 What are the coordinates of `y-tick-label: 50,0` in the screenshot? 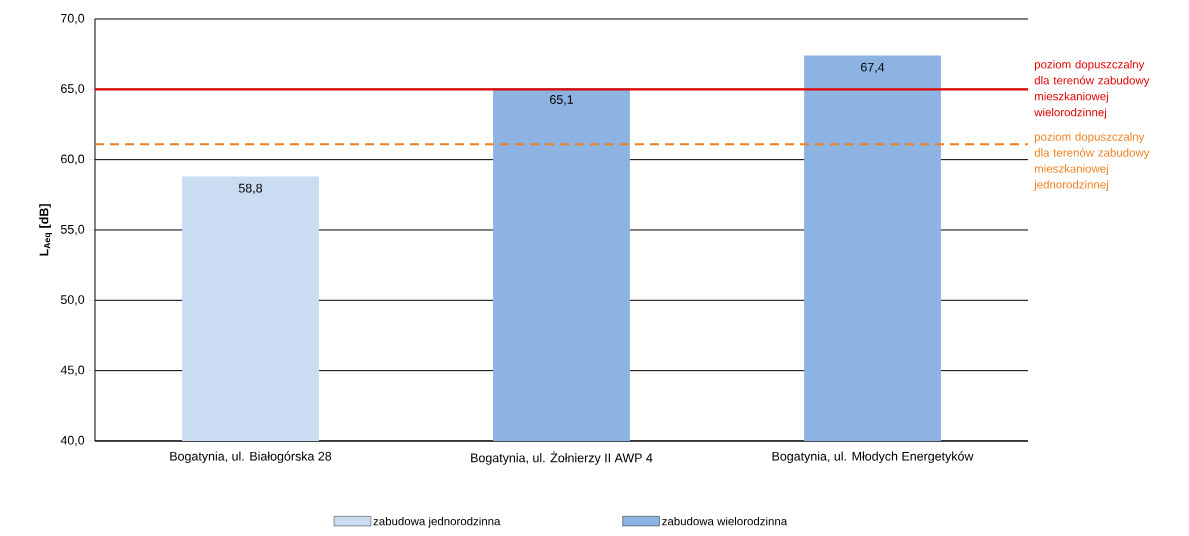 It's located at (72, 300).